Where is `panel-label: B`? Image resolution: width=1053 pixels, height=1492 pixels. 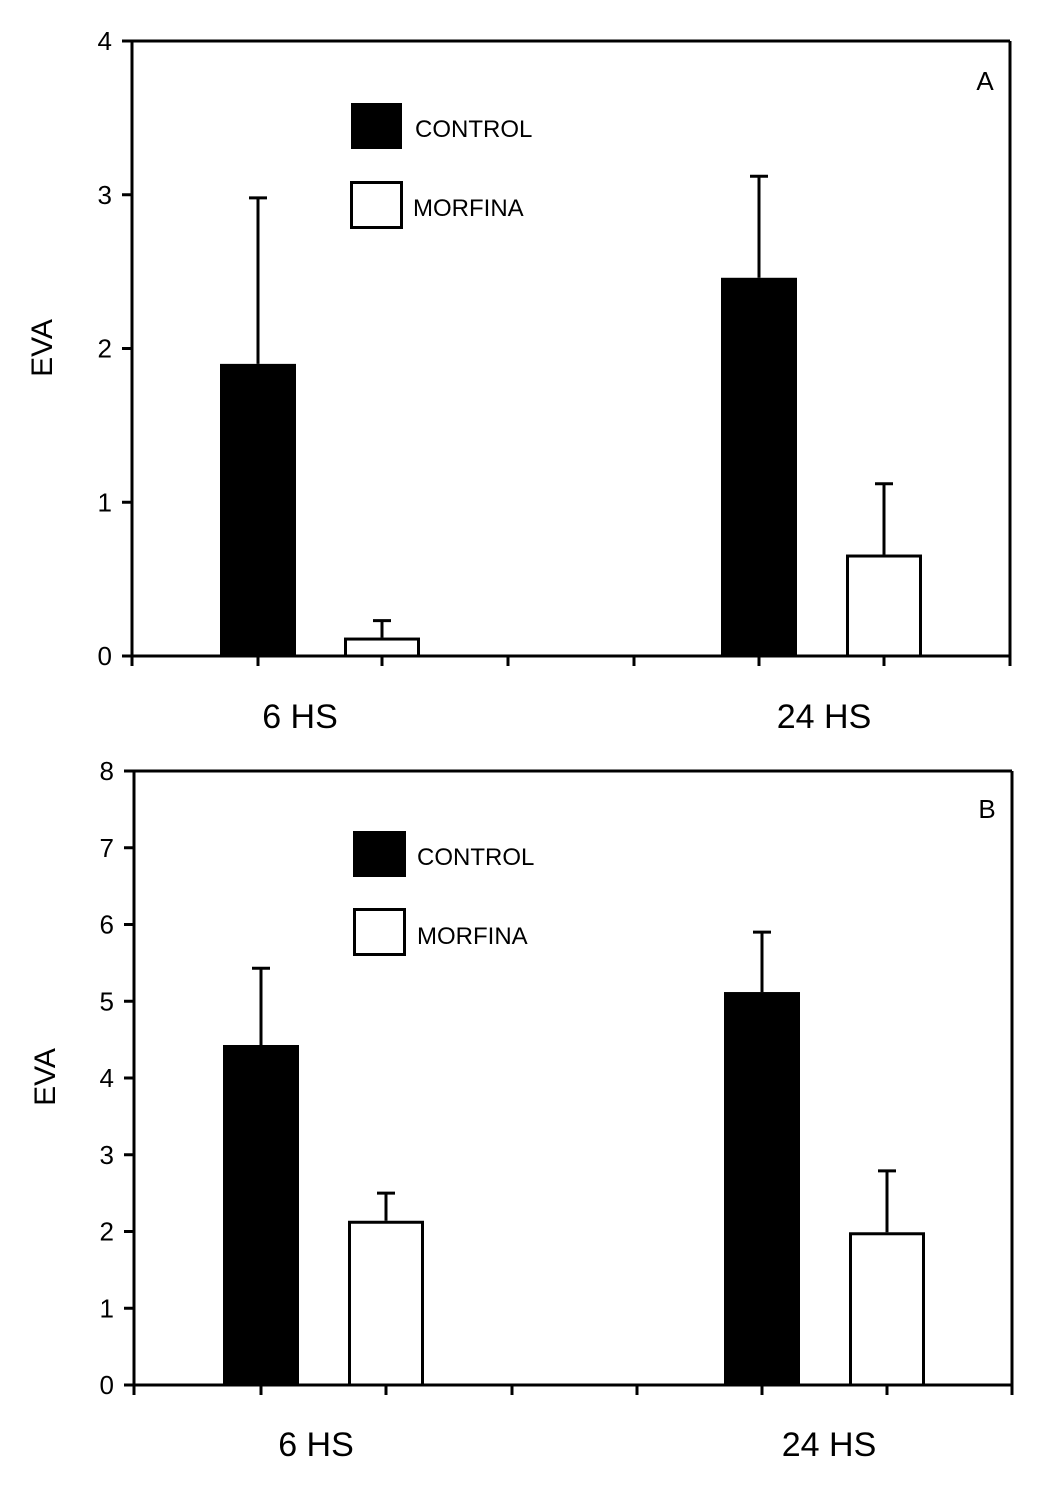
panel-label: B is located at coordinates (986, 809).